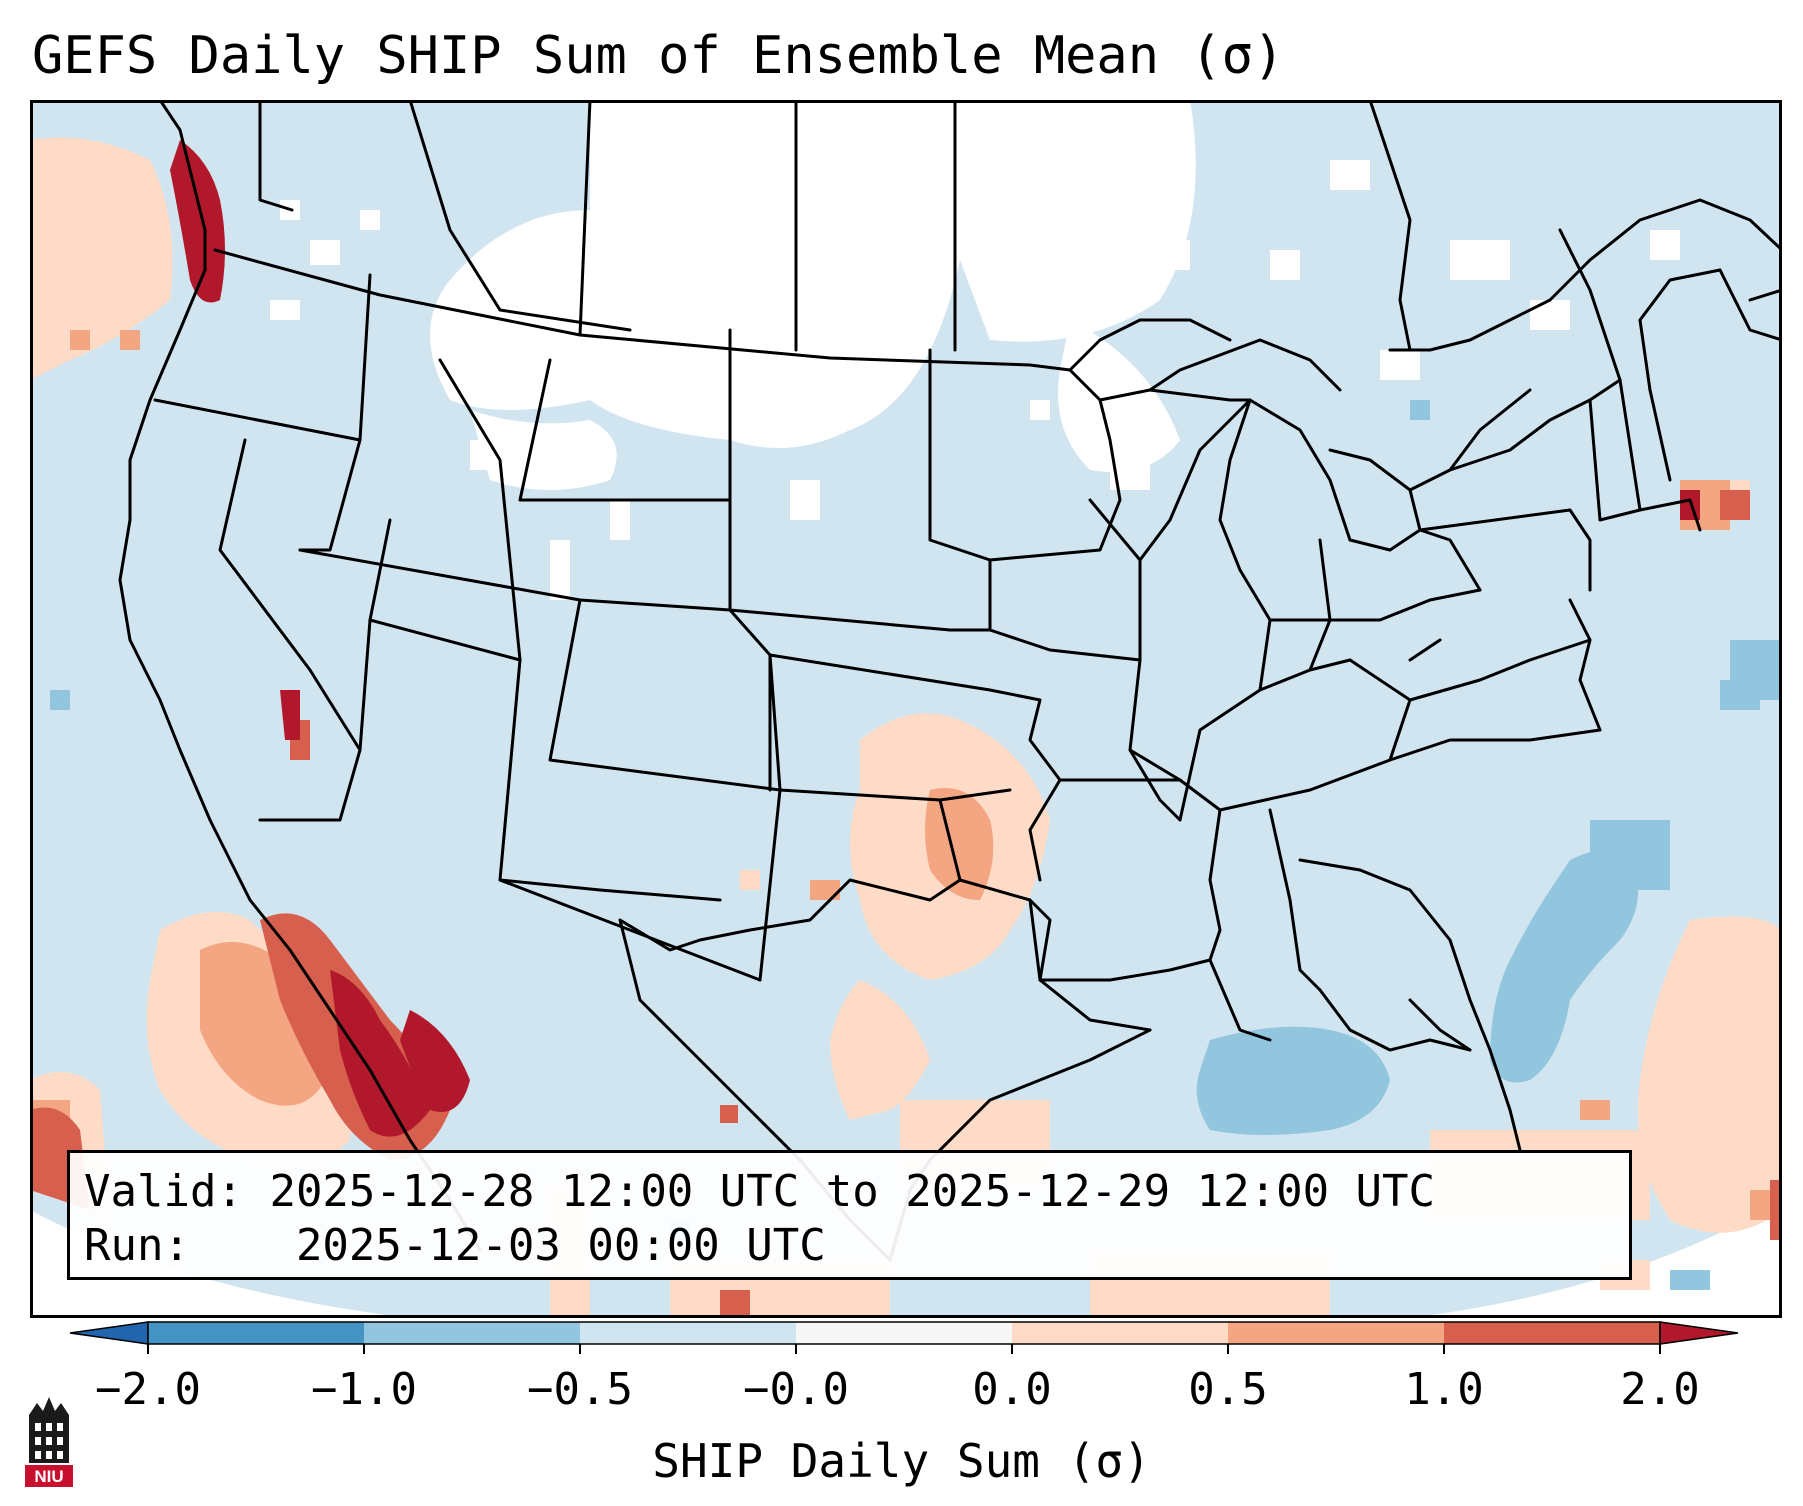 This screenshot has height=1506, width=1803. What do you see at coordinates (163, 1191) in the screenshot?
I see `valid-label: Valid:` at bounding box center [163, 1191].